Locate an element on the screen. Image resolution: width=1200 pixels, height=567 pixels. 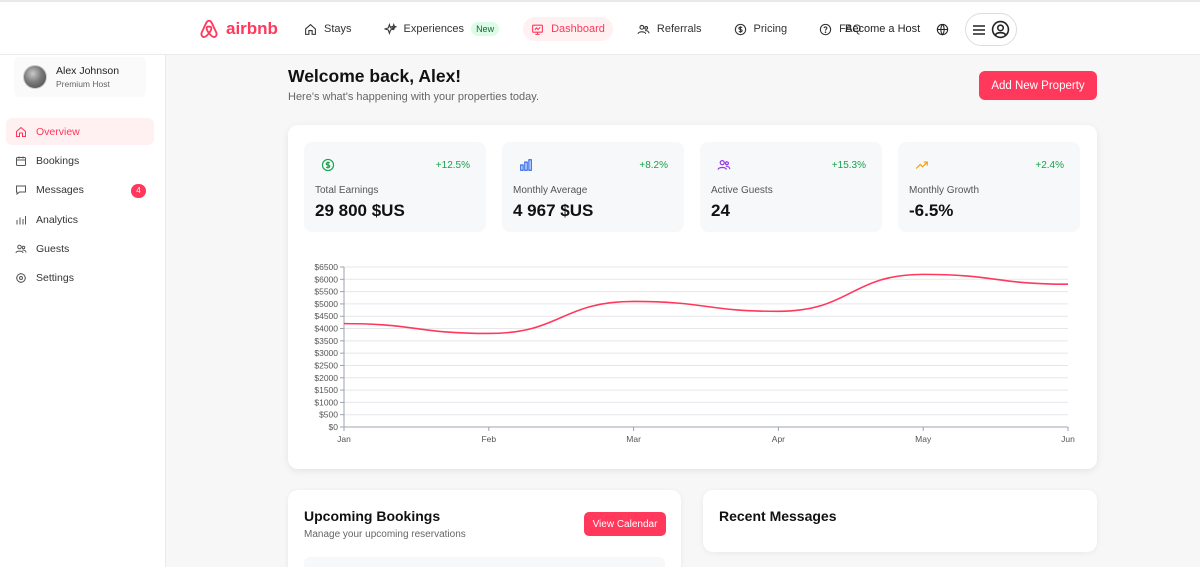
stat-delta: +12.5% is located at coordinates (452, 165).